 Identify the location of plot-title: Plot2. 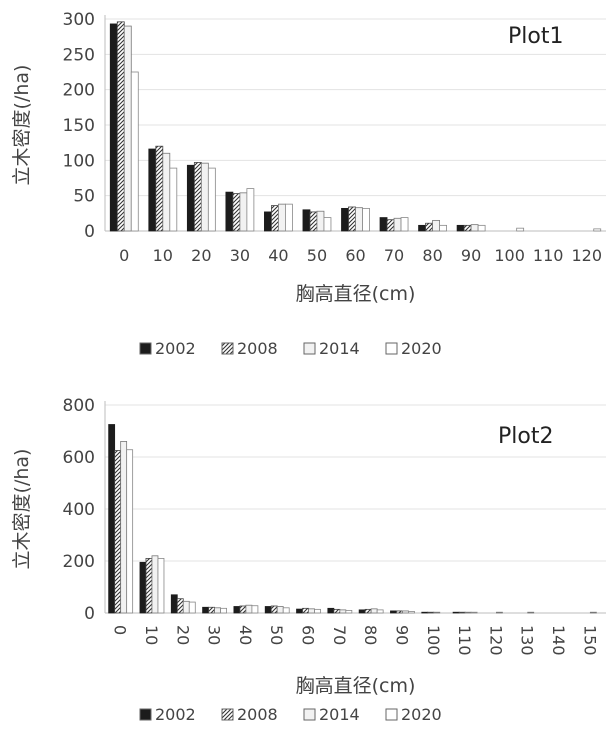
(525, 436).